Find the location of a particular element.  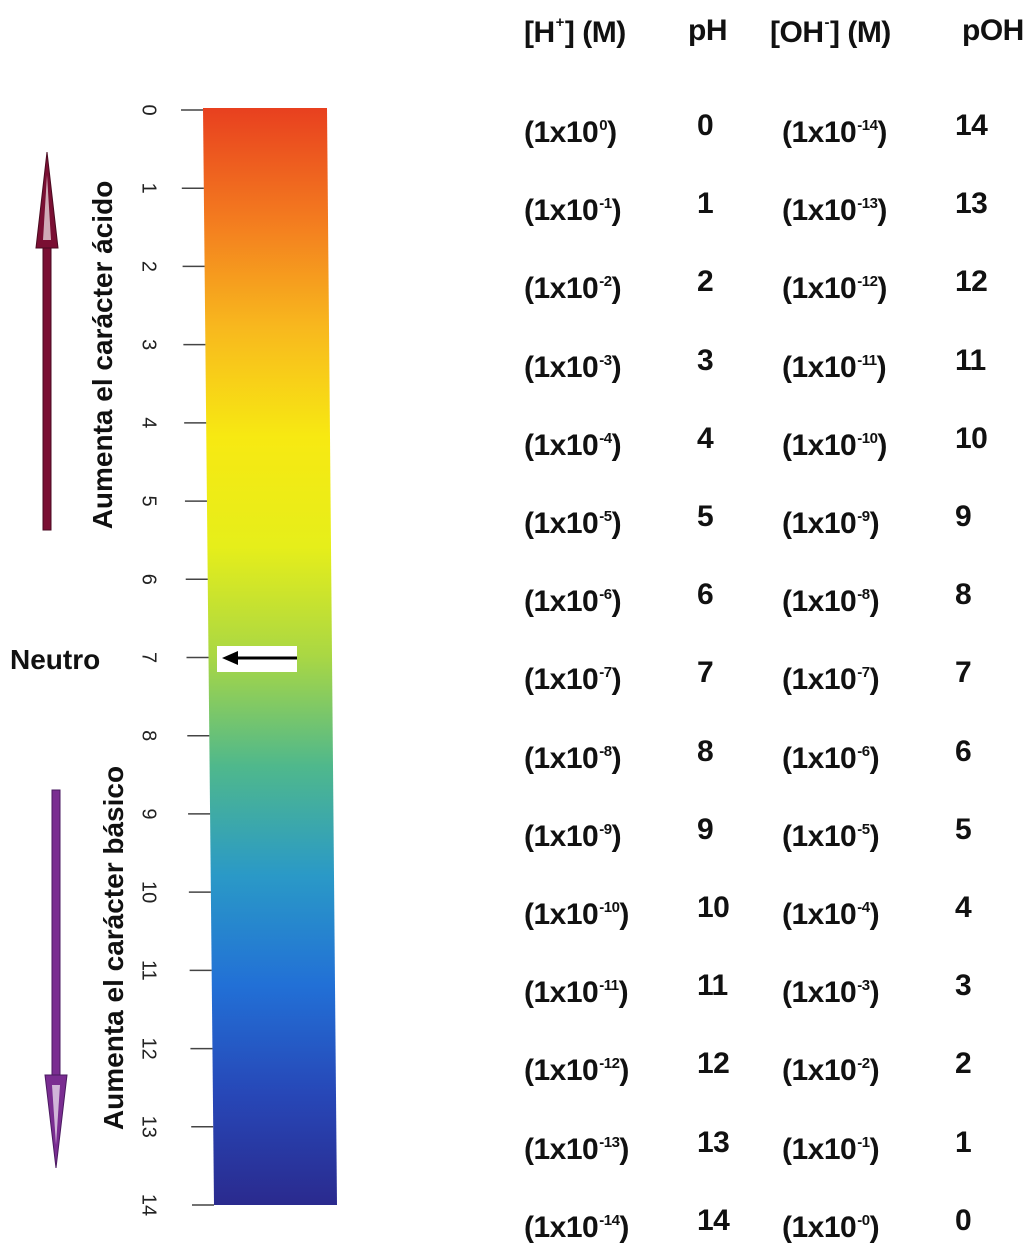

header-poh: pOH is located at coordinates (993, 30).